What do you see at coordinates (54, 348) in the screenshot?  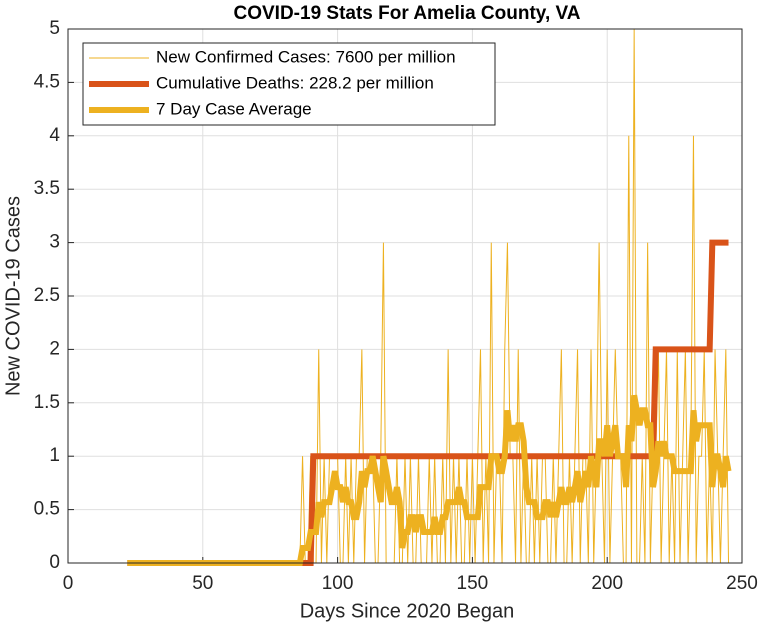 I see `y-tick-label: 2` at bounding box center [54, 348].